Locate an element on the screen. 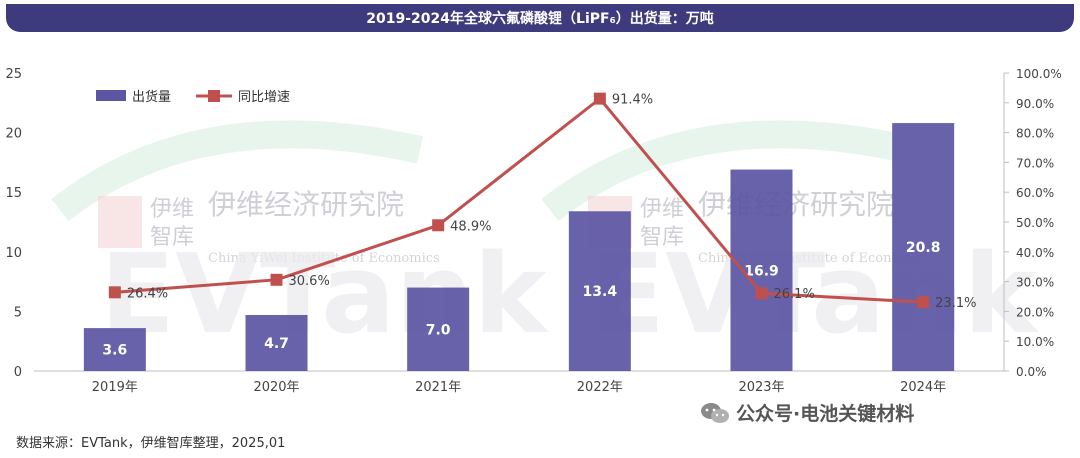  wechat-icon is located at coordinates (715, 413).